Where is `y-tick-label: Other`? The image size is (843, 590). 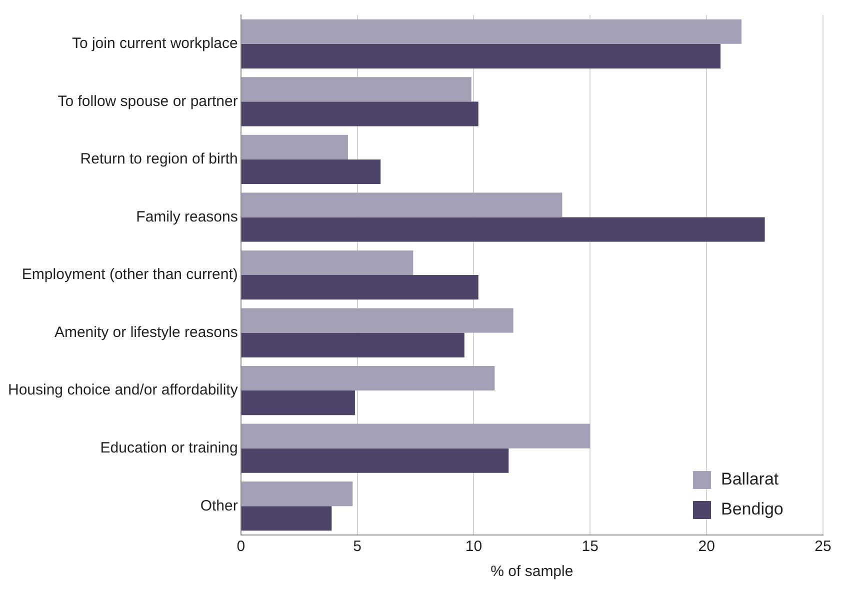
y-tick-label: Other is located at coordinates (219, 505).